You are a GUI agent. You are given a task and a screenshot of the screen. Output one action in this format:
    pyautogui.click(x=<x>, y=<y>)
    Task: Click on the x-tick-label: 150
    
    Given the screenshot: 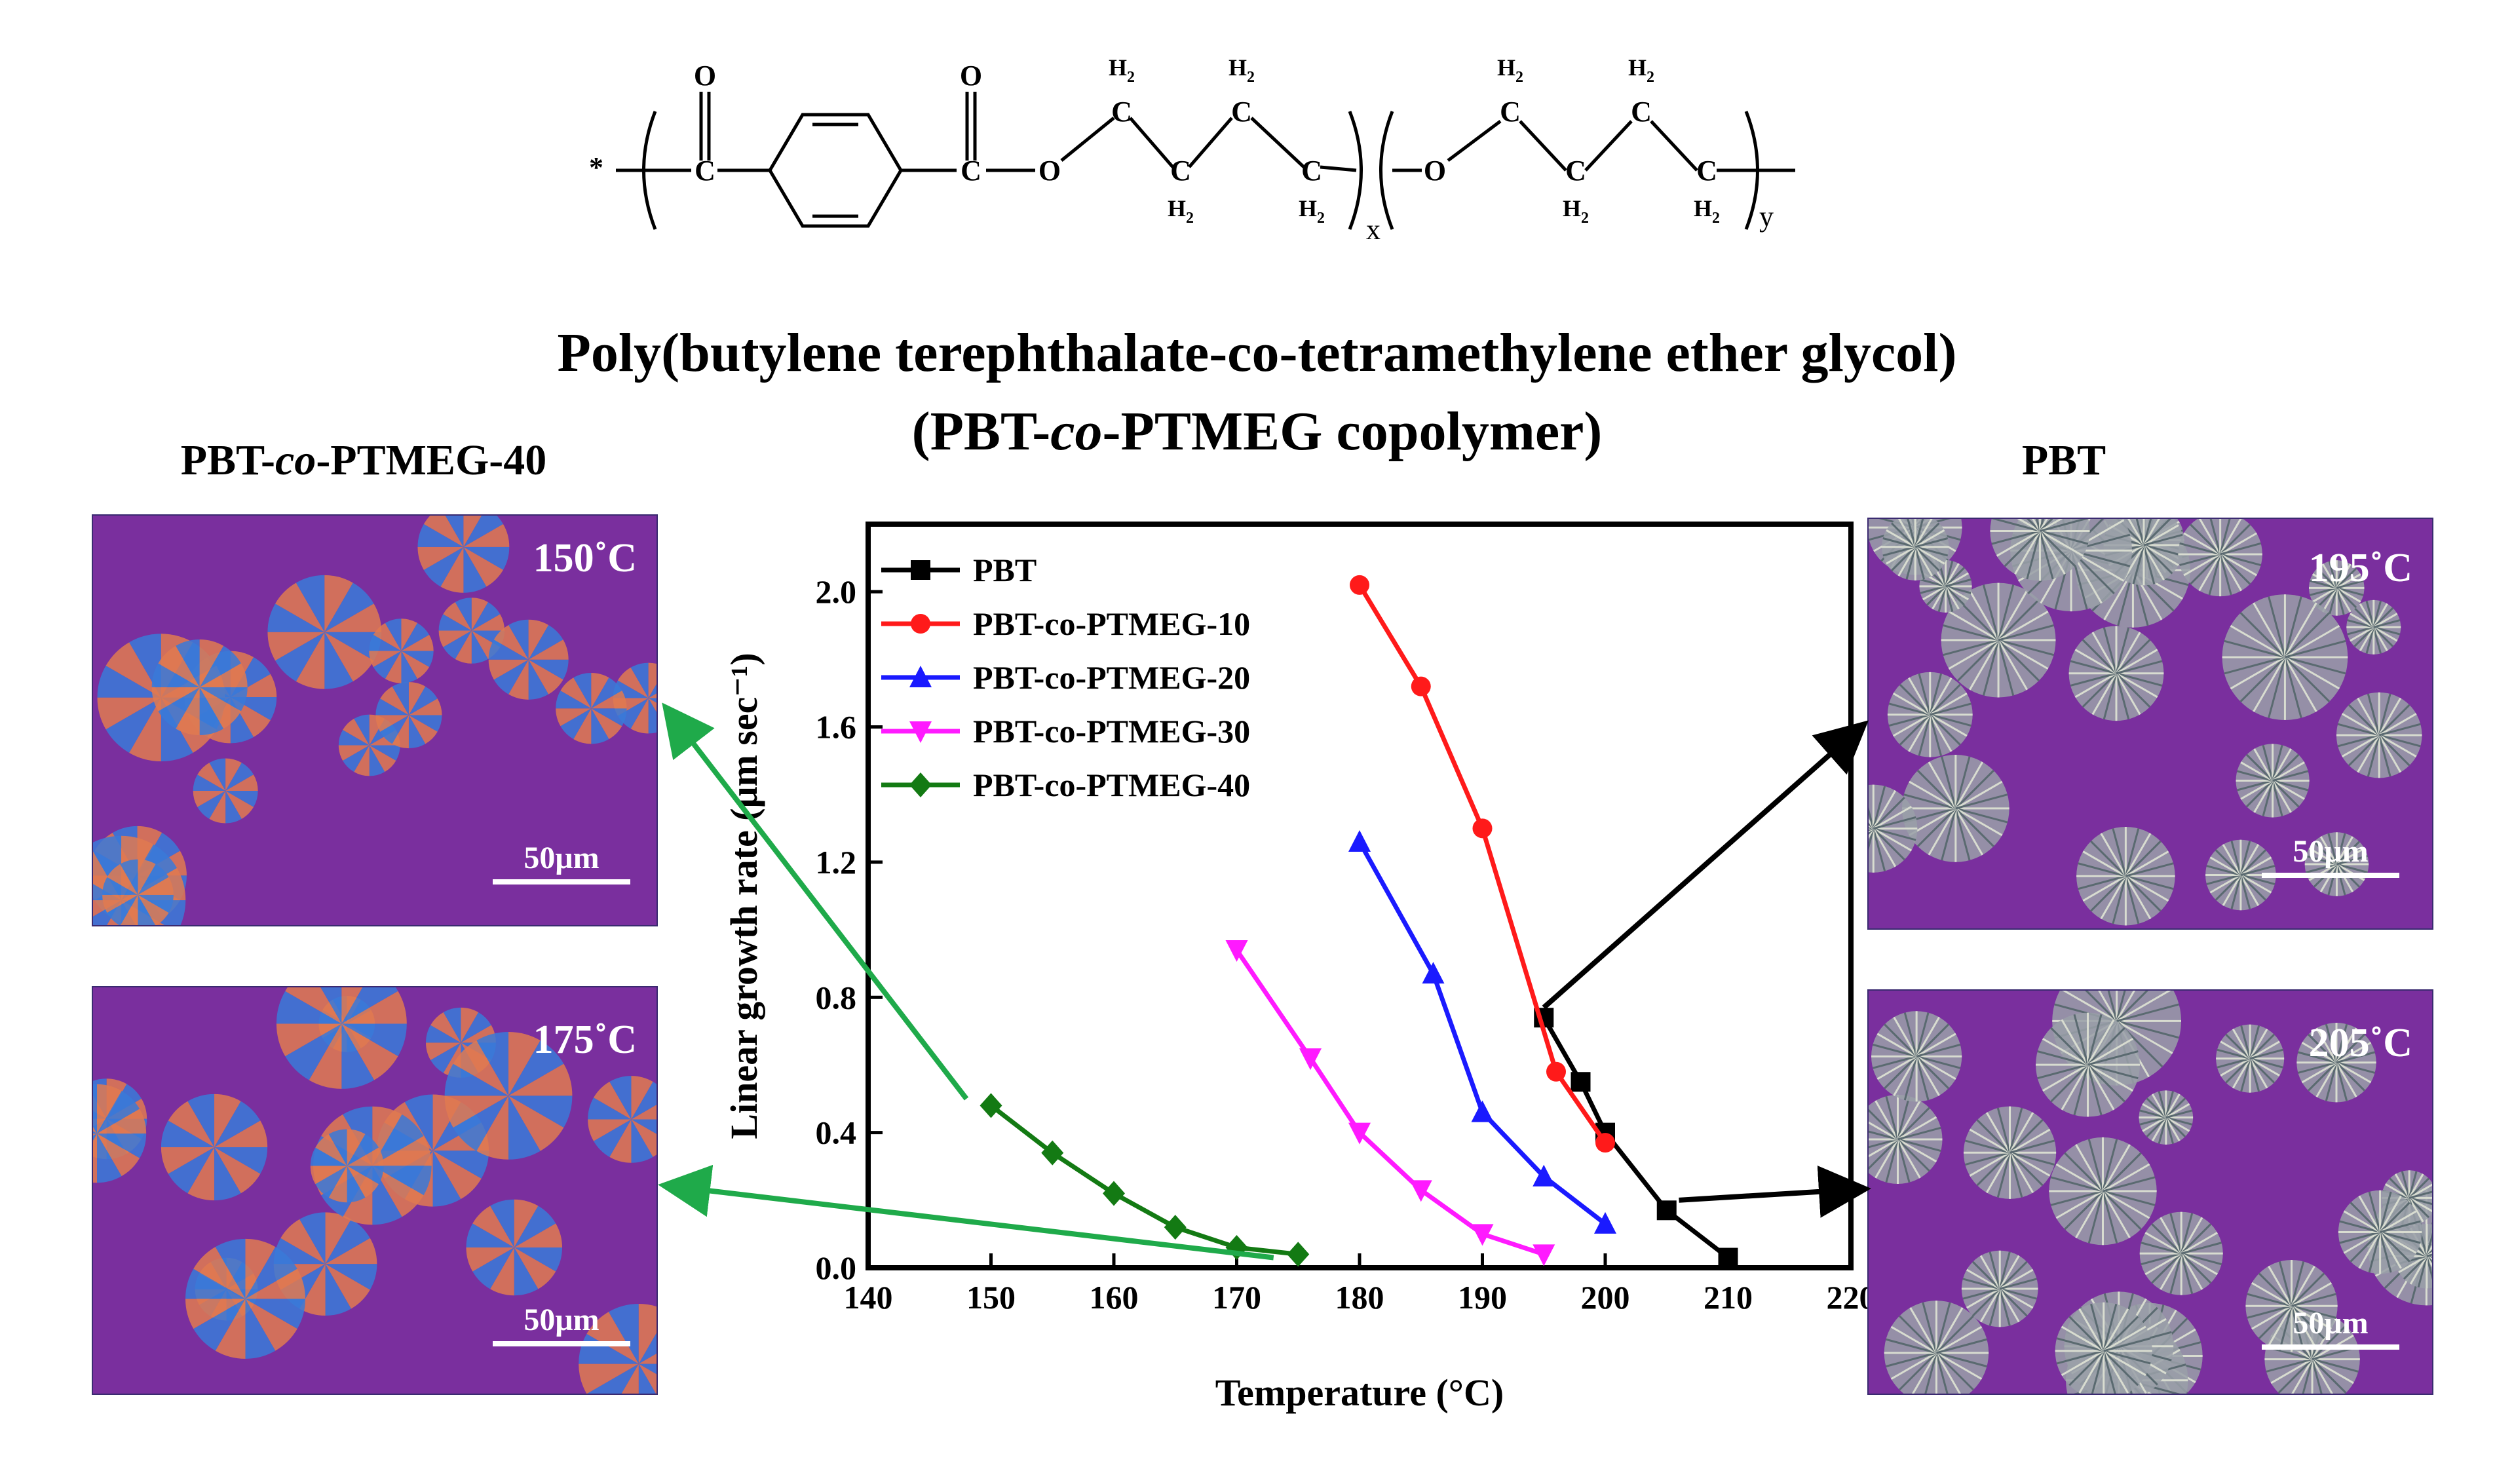 What is the action you would take?
    pyautogui.click(x=991, y=1297)
    